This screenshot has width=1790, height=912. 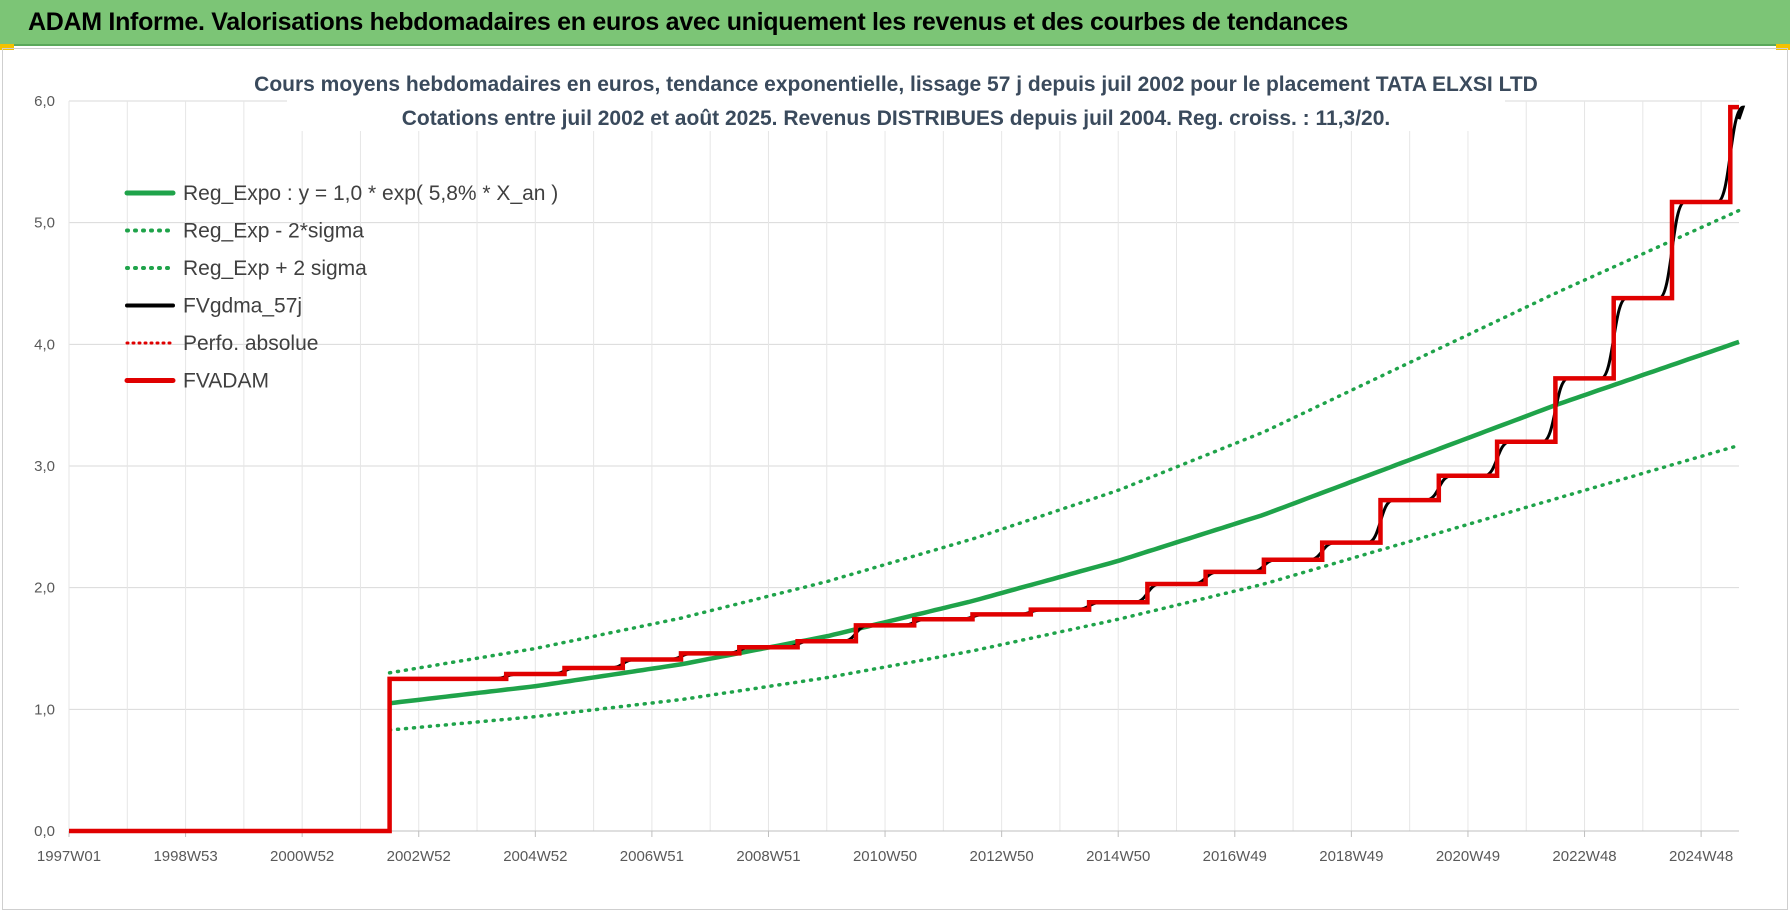 I want to click on y-tick-label: 0,0, so click(x=44, y=831).